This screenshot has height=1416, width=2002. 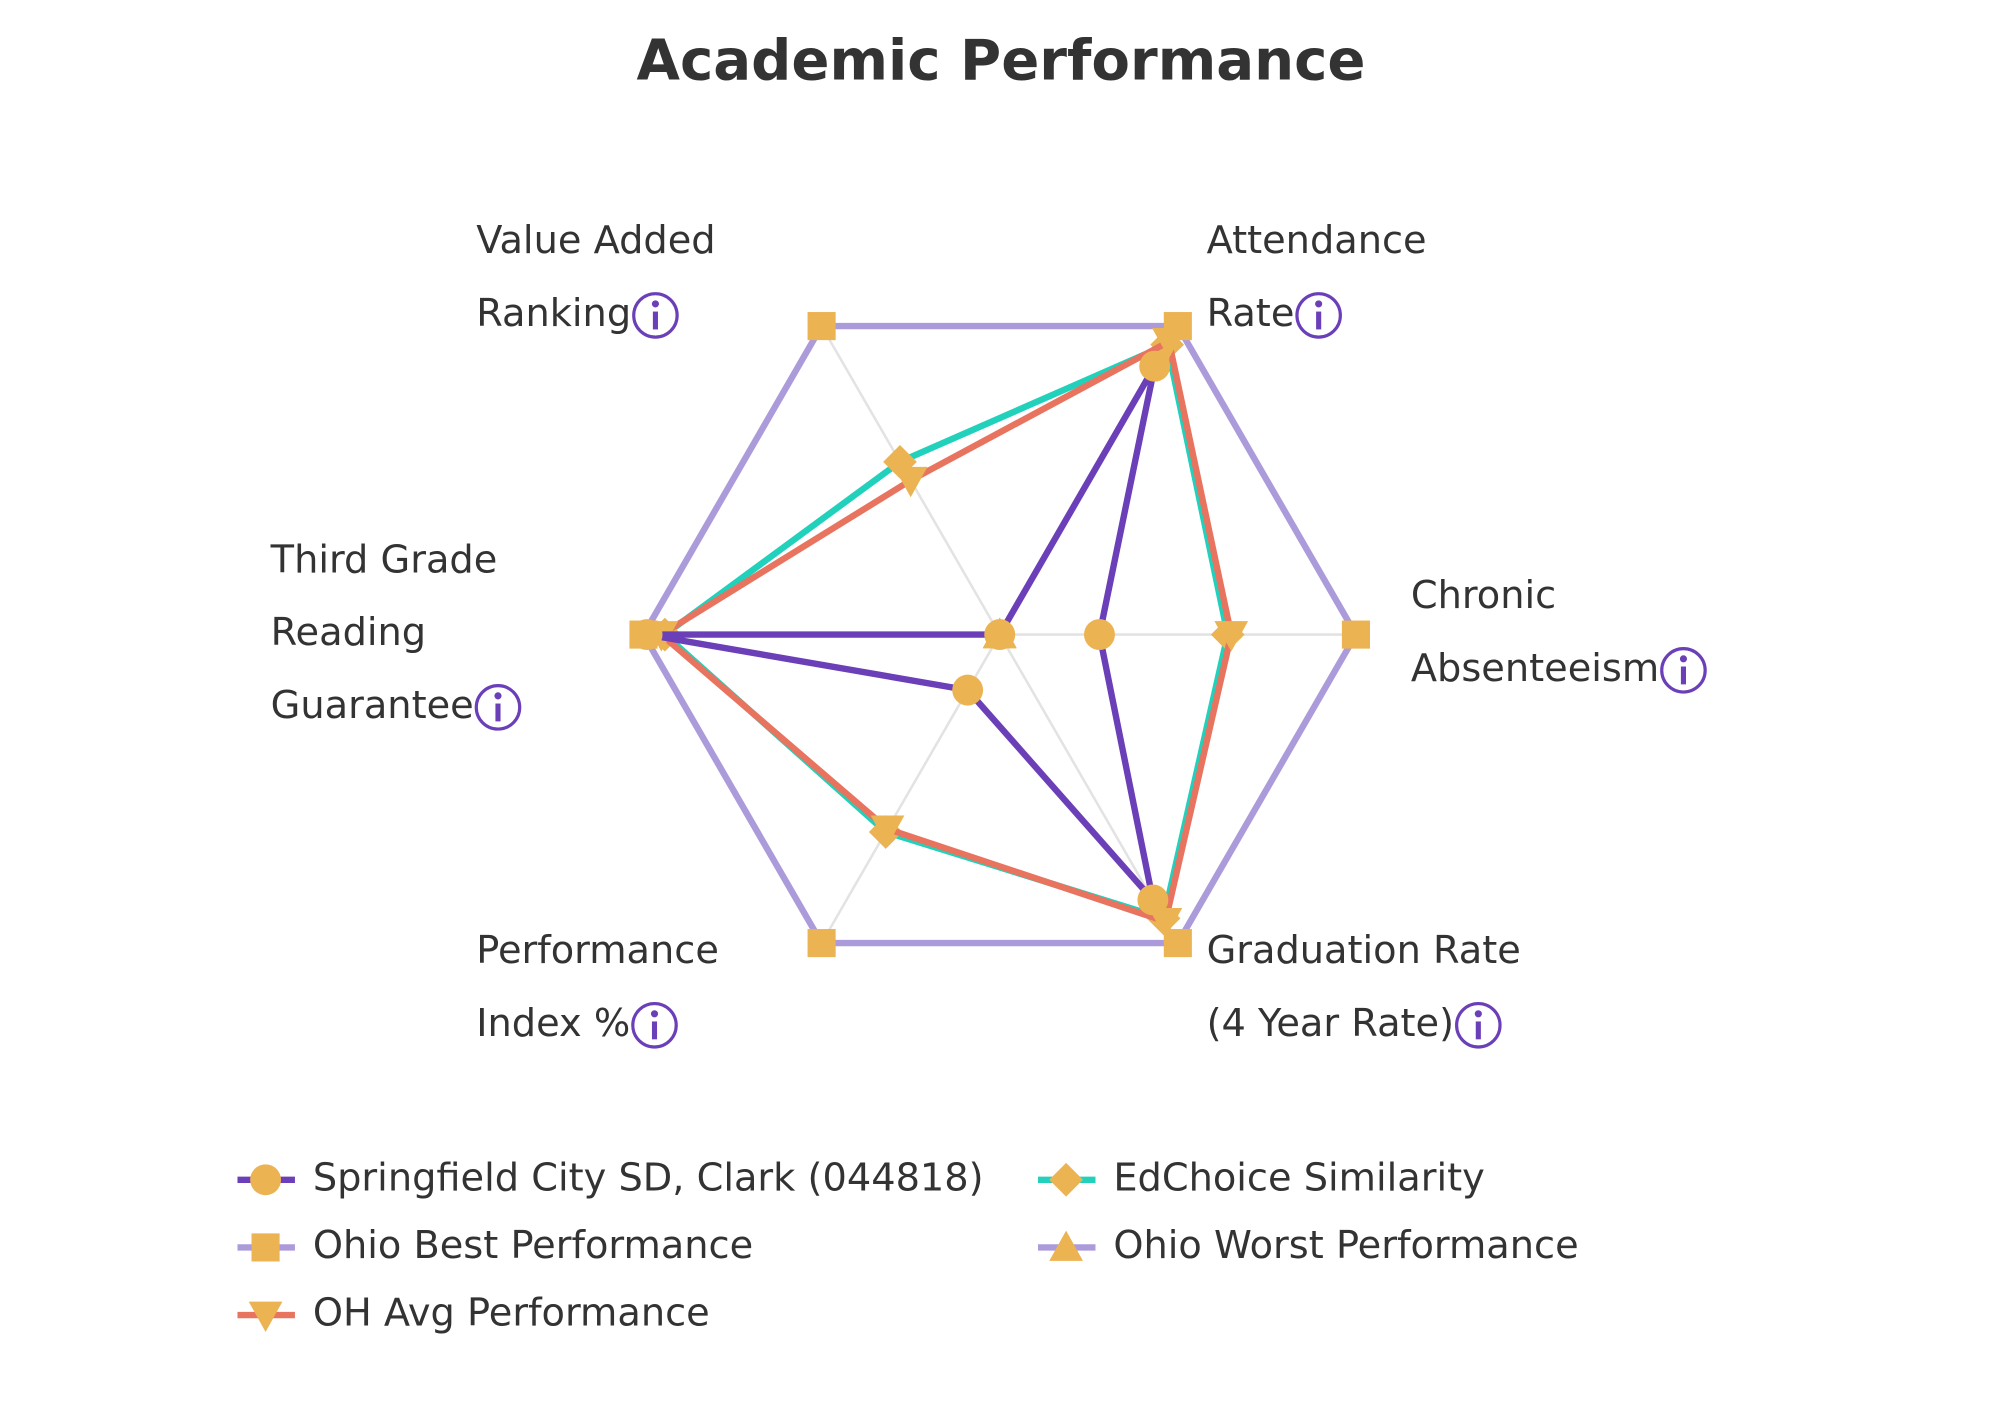 What do you see at coordinates (372, 705) in the screenshot?
I see `axis-label: Guarantee` at bounding box center [372, 705].